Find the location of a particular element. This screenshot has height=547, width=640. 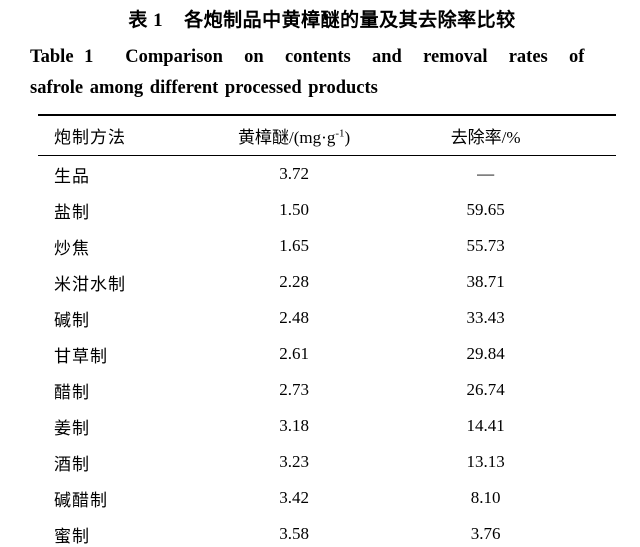

header-method: 炮制方法 is located at coordinates (90, 137).